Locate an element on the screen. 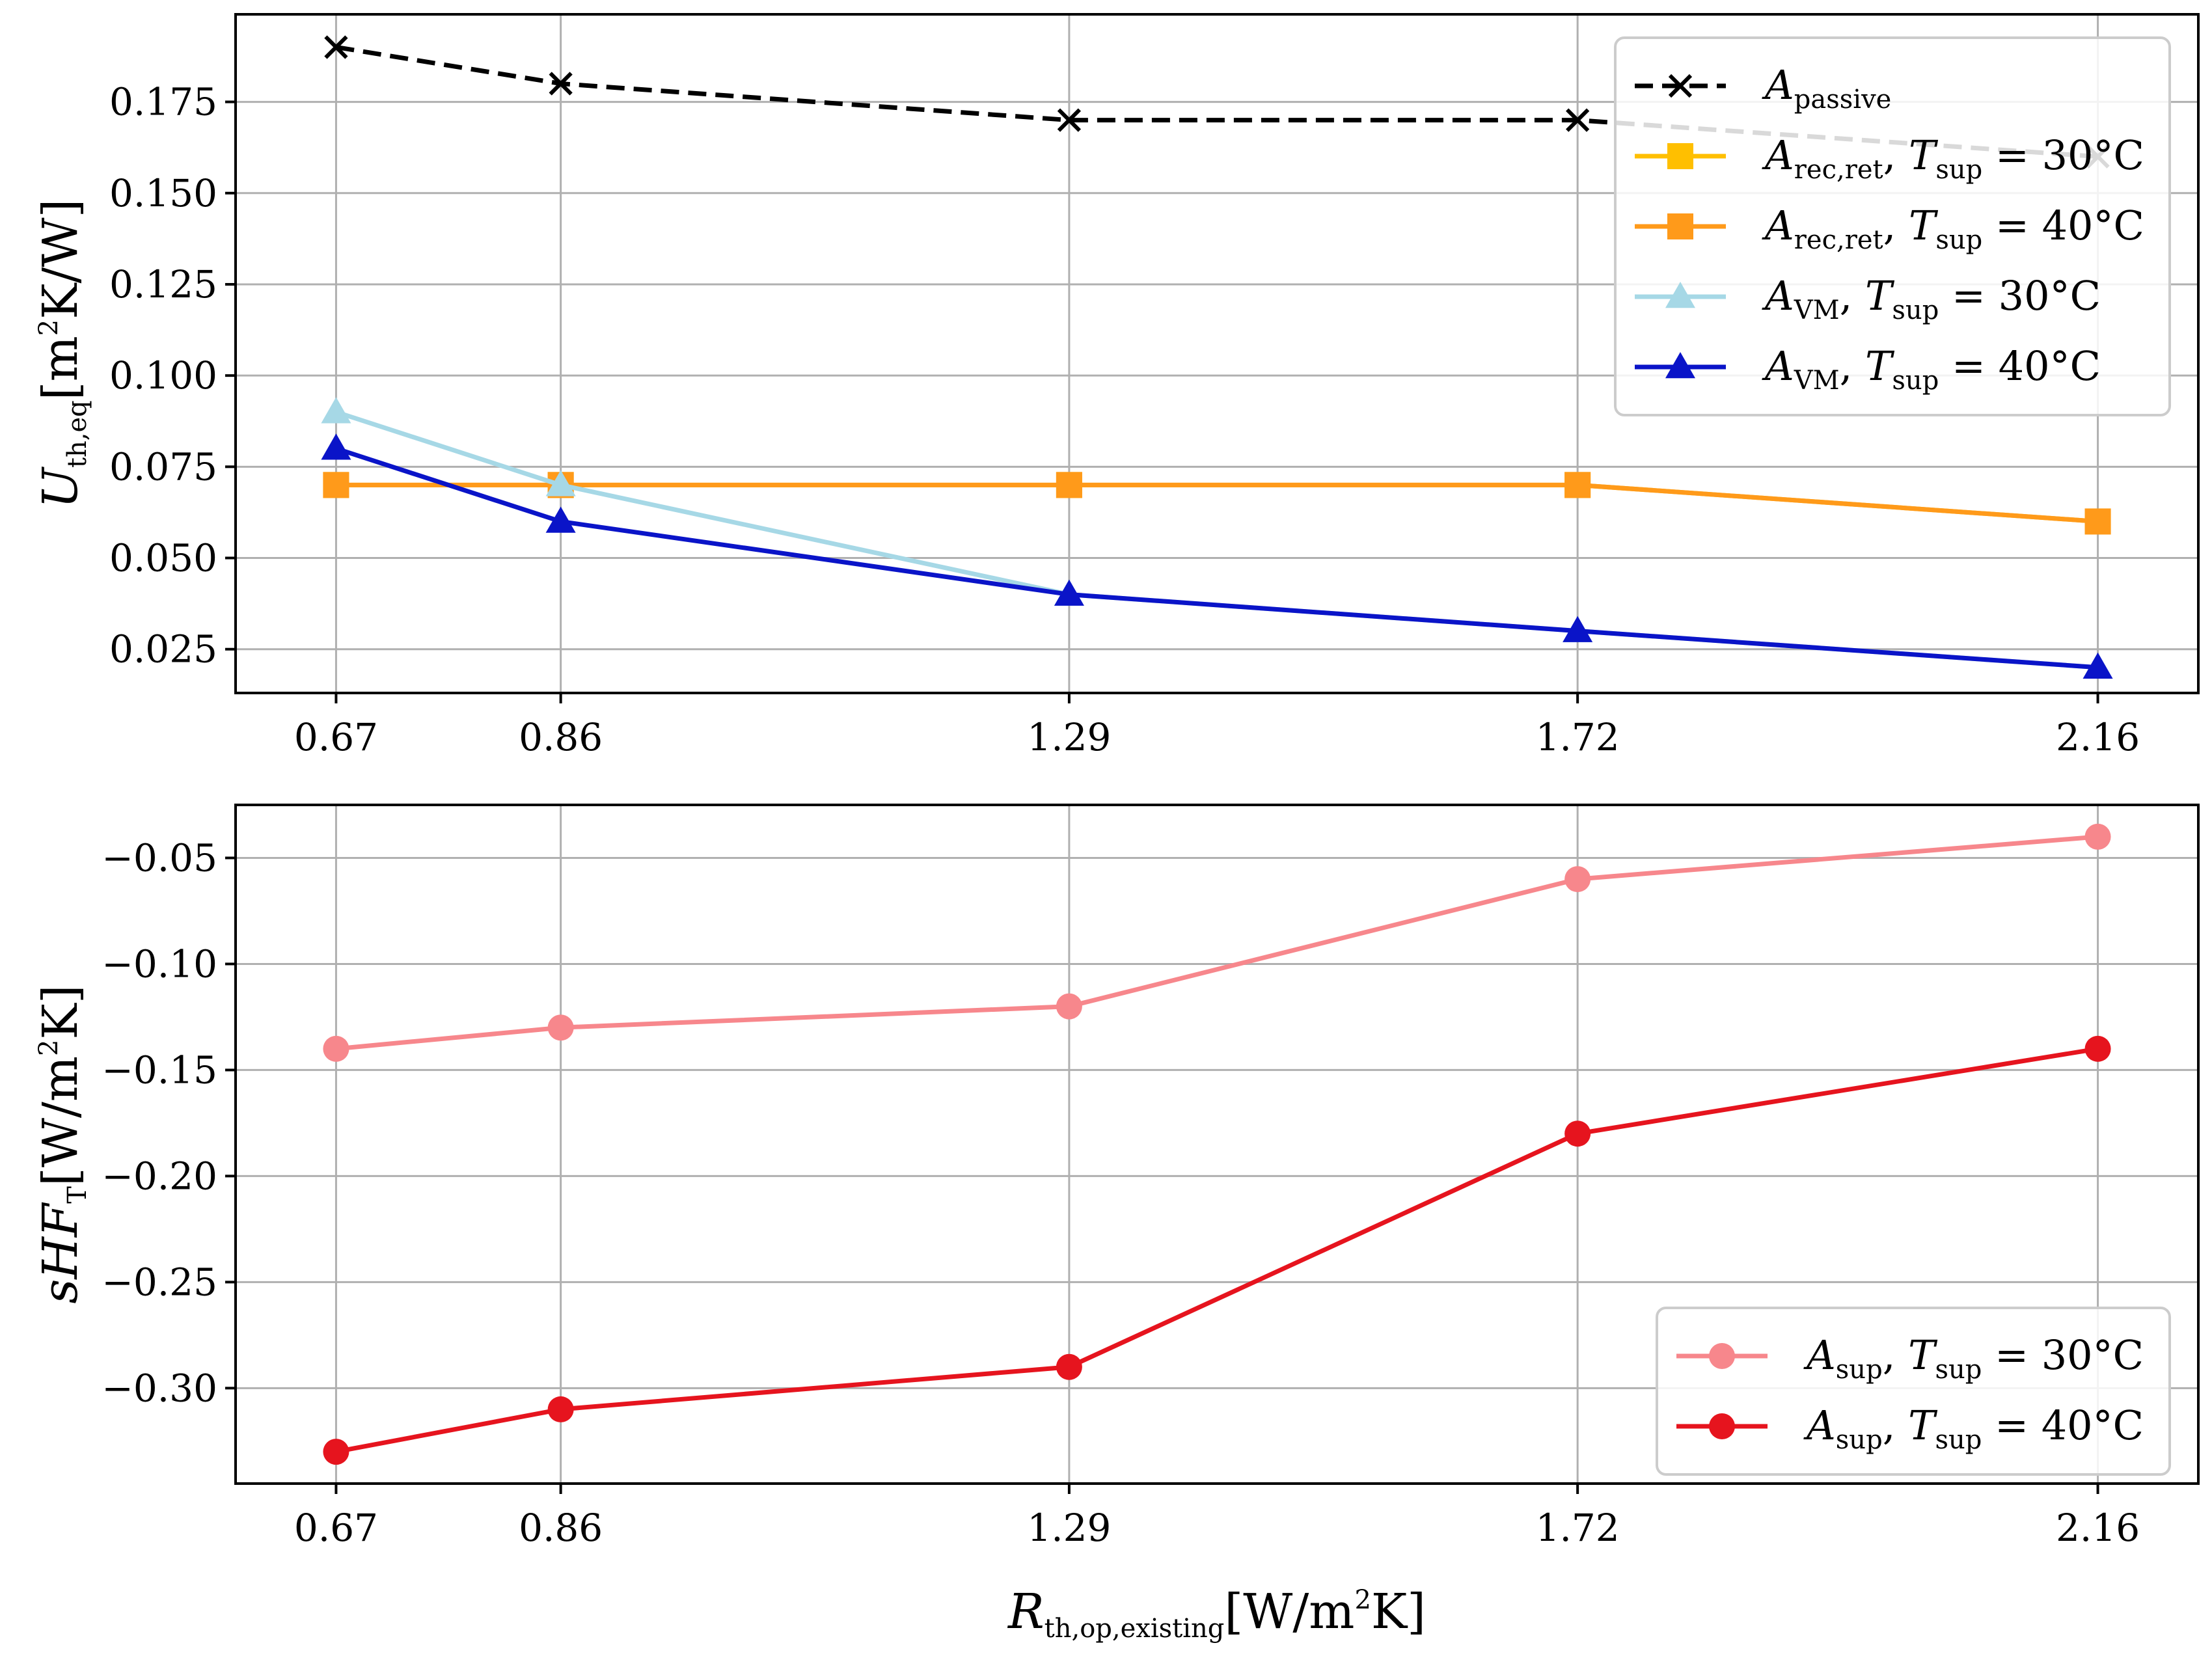 Image resolution: width=2212 pixels, height=1656 pixels. y-tick-label: 0.125 is located at coordinates (163, 284).